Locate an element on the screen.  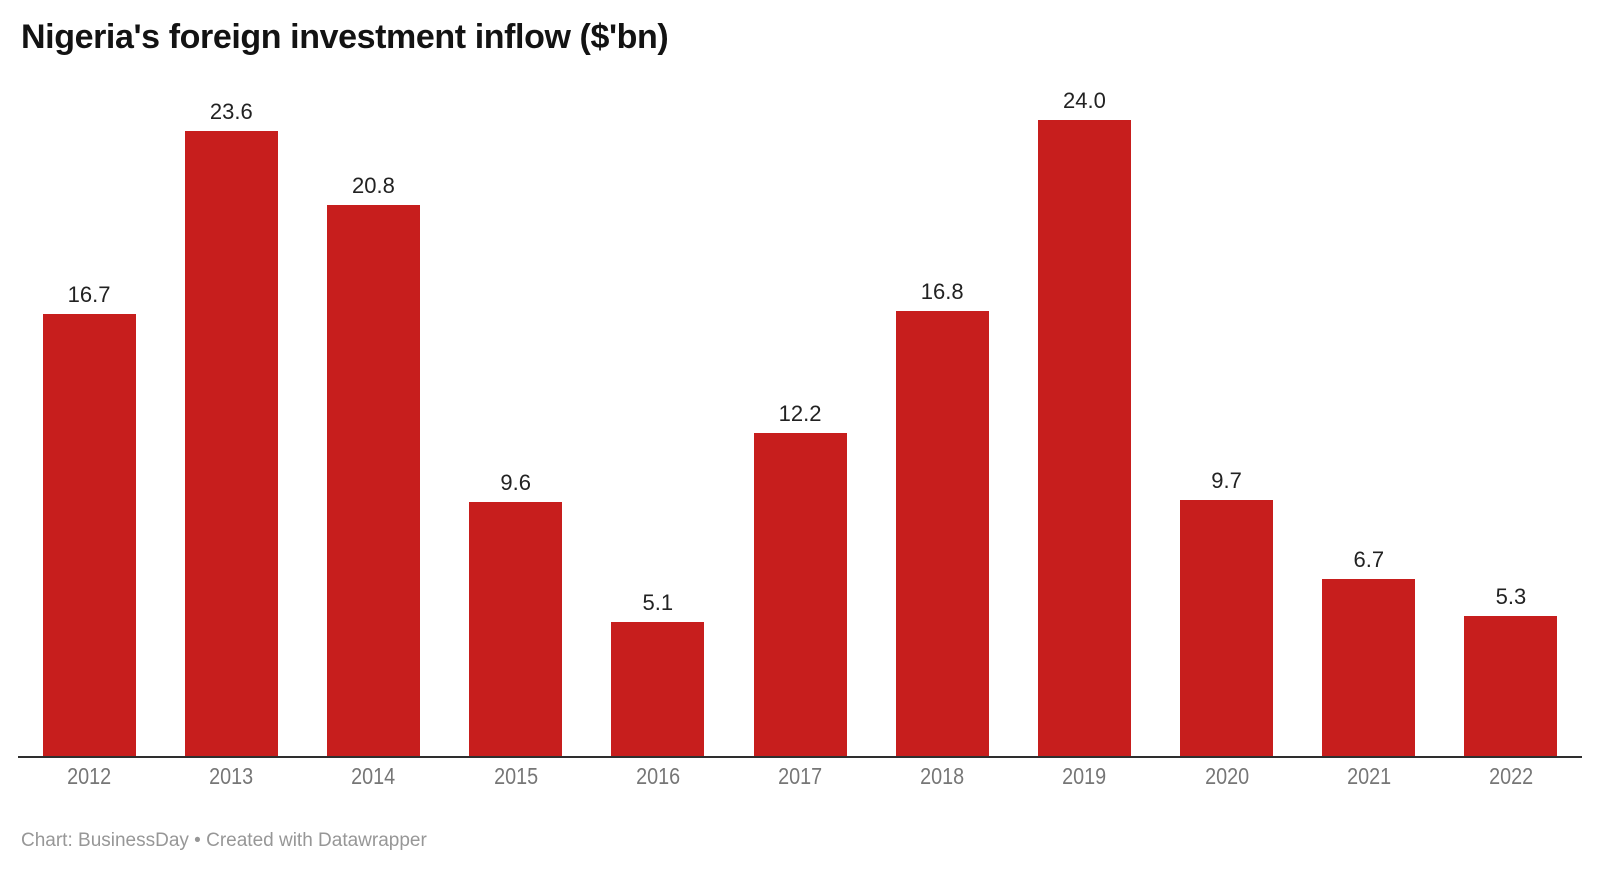
bar-group-2016: 5.1 is located at coordinates (658, 422).